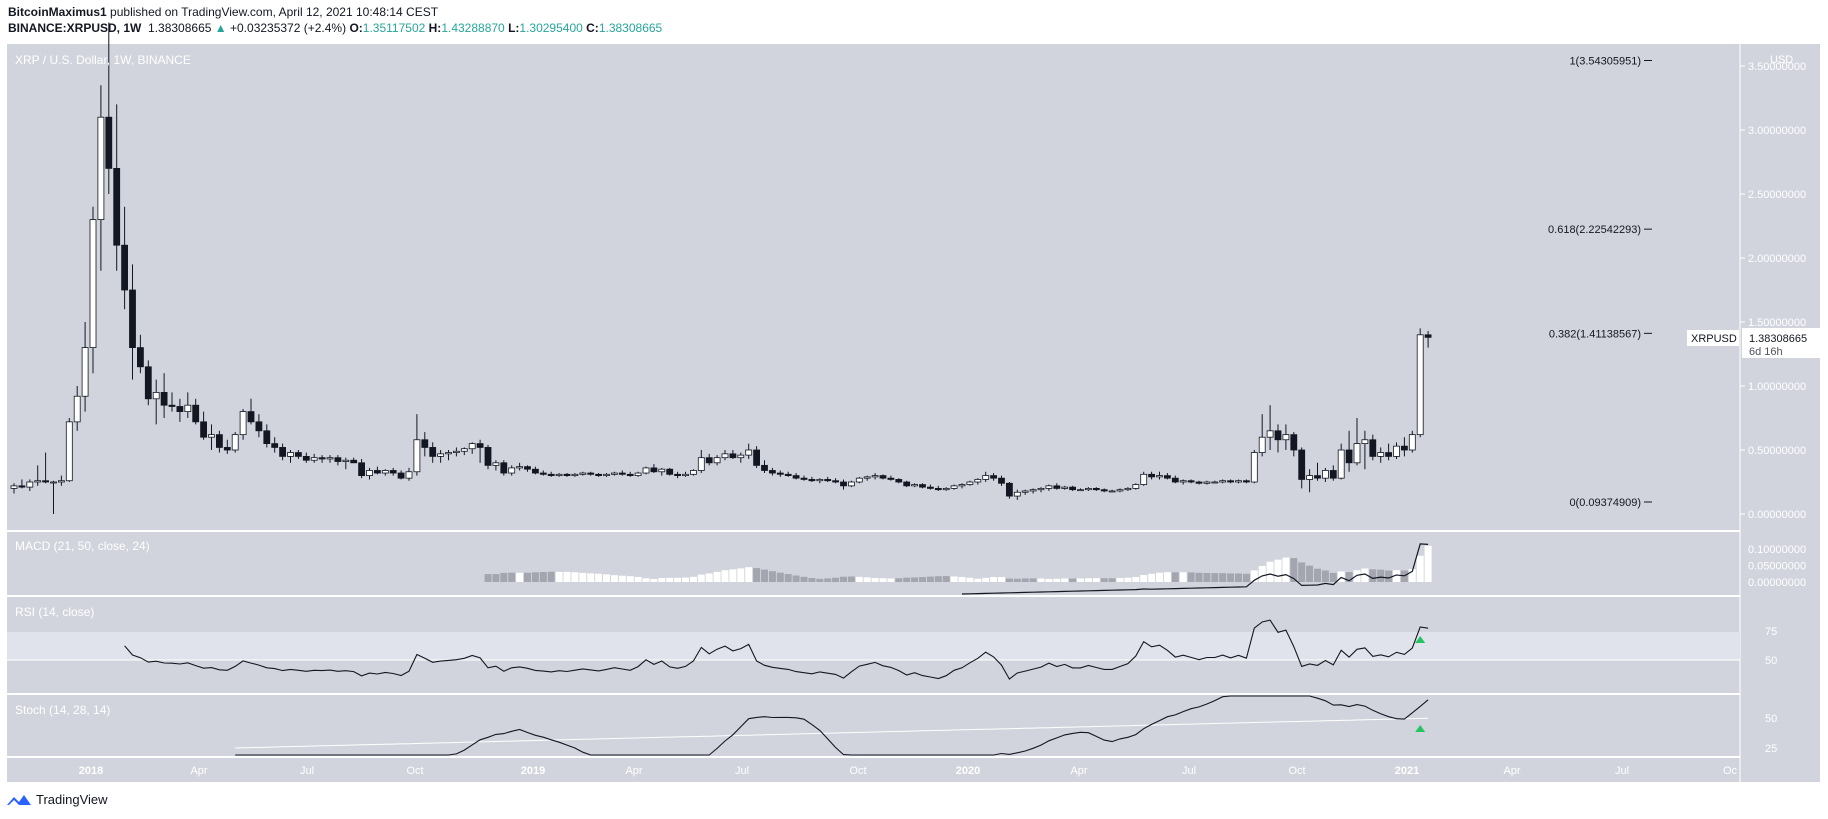 The width and height of the screenshot is (1828, 819). I want to click on time-axis-label: Oct, so click(1296, 771).